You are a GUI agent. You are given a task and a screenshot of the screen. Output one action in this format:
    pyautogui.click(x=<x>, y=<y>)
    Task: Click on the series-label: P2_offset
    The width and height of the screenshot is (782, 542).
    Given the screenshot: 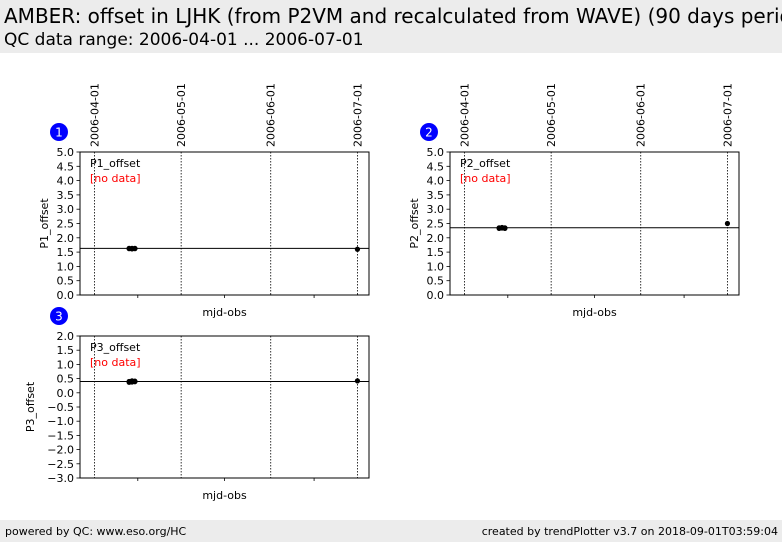 What is the action you would take?
    pyautogui.click(x=485, y=163)
    